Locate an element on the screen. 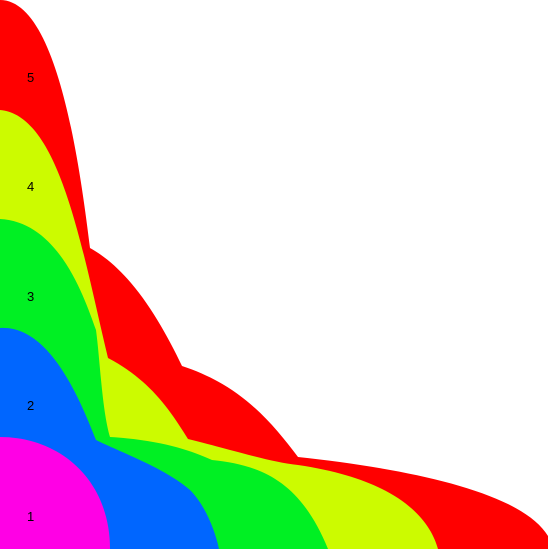 Image resolution: width=548 pixels, height=549 pixels. series-5-label: 5 is located at coordinates (30, 77).